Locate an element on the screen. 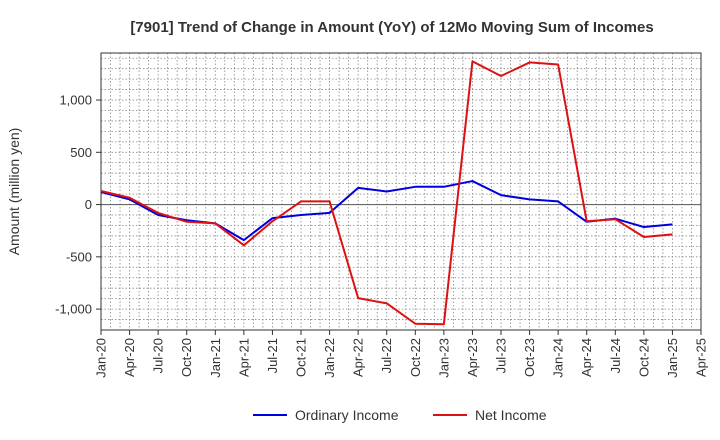 The height and width of the screenshot is (440, 720). x-tick-label: Oct-23 is located at coordinates (529, 357).